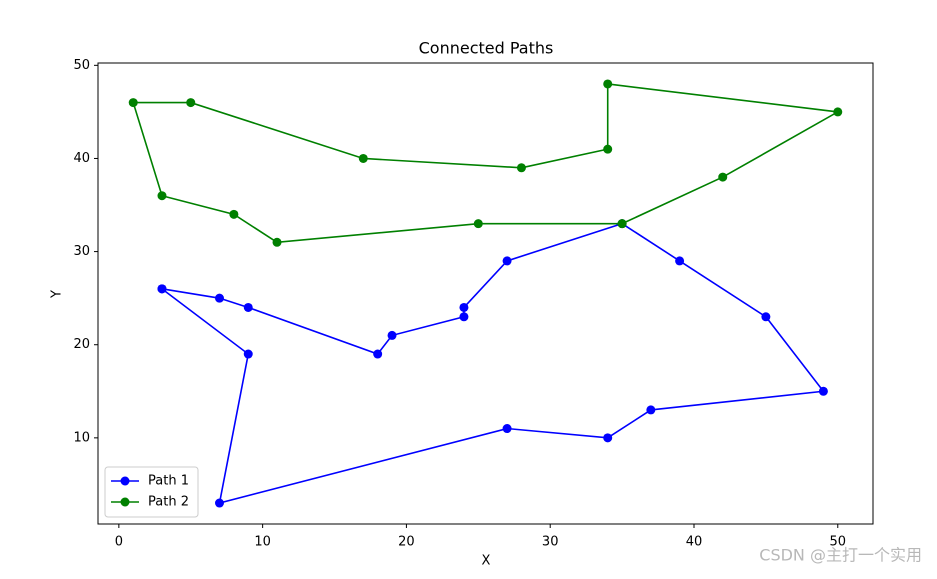  Describe the element at coordinates (406, 542) in the screenshot. I see `x-tick-label: 20` at that location.